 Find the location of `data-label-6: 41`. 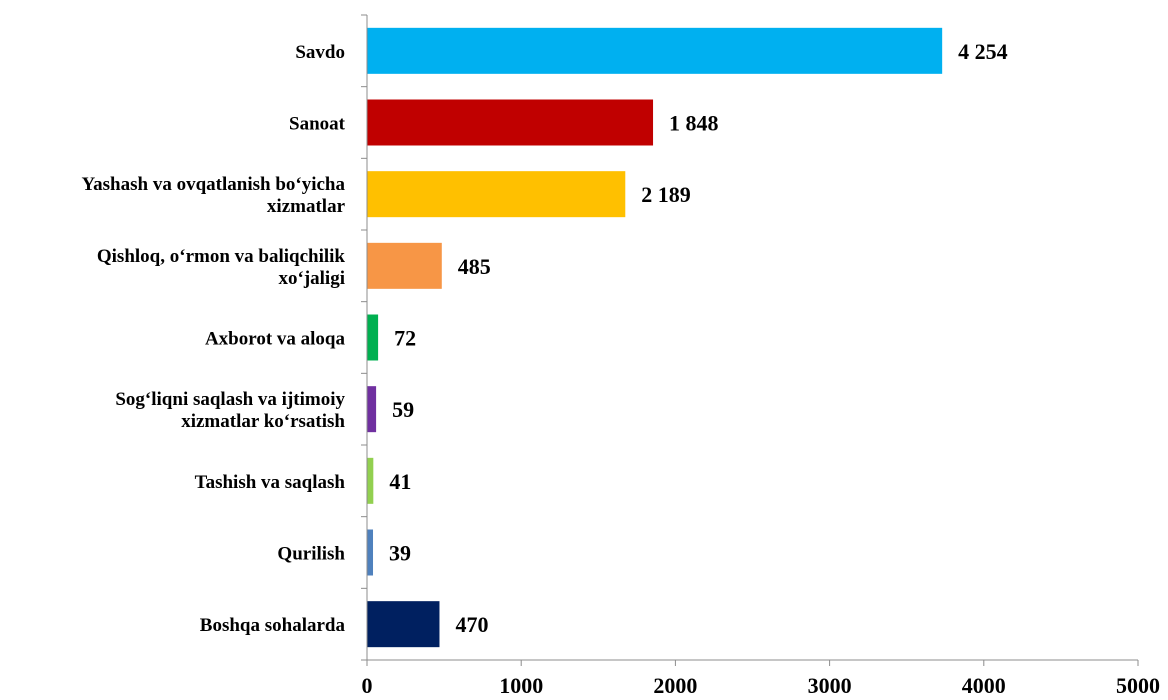

data-label-6: 41 is located at coordinates (400, 481).